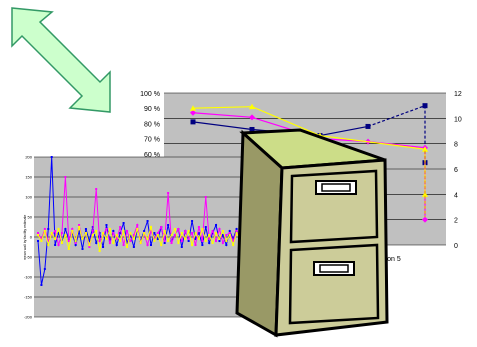  What do you see at coordinates (456, 170) in the screenshot?
I see `right-tick-label: 6` at bounding box center [456, 170].